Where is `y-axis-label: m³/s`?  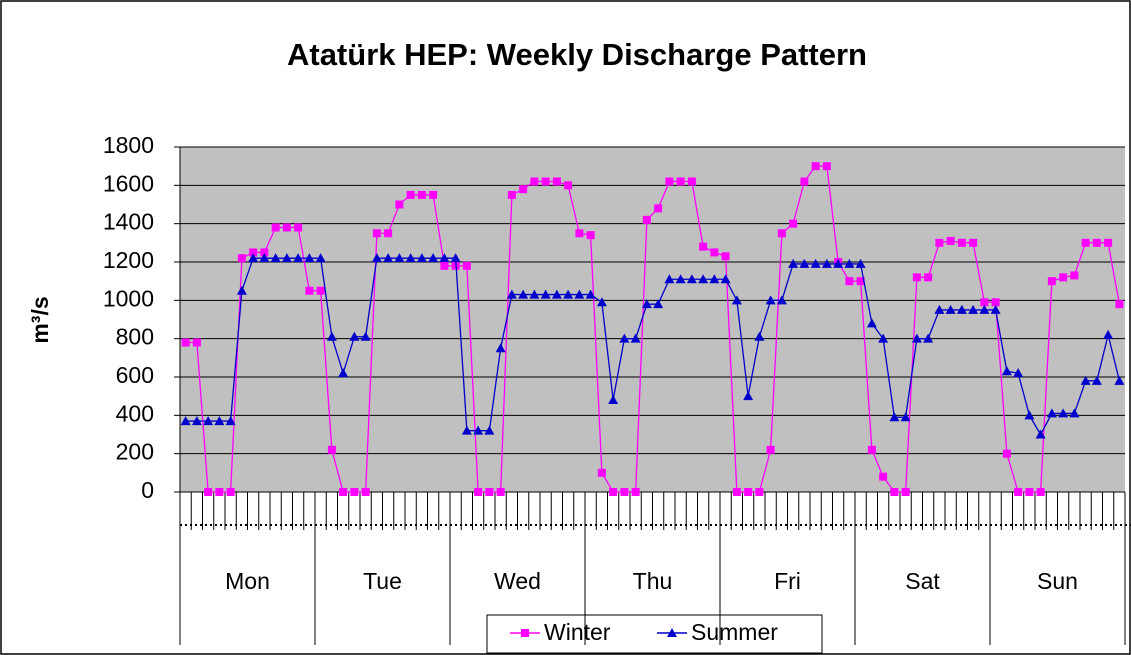
y-axis-label: m³/s is located at coordinates (40, 319).